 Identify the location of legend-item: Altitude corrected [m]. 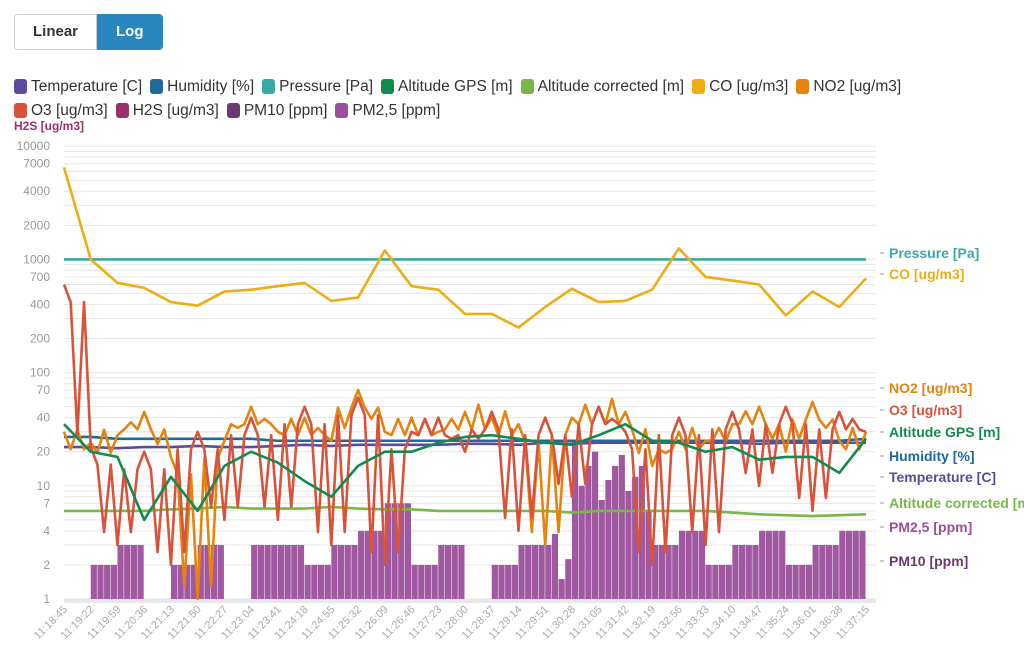
(602, 86).